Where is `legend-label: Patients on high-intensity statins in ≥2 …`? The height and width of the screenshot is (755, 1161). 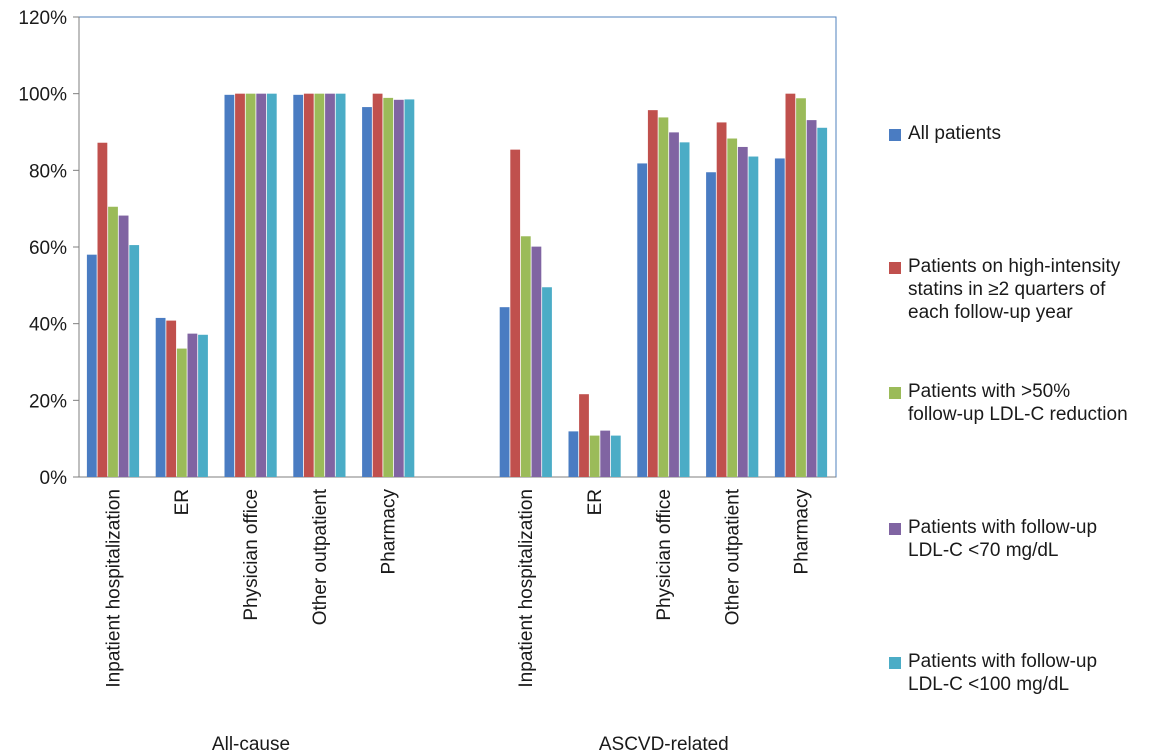 legend-label: Patients on high-intensity statins in ≥2 … is located at coordinates (1014, 289).